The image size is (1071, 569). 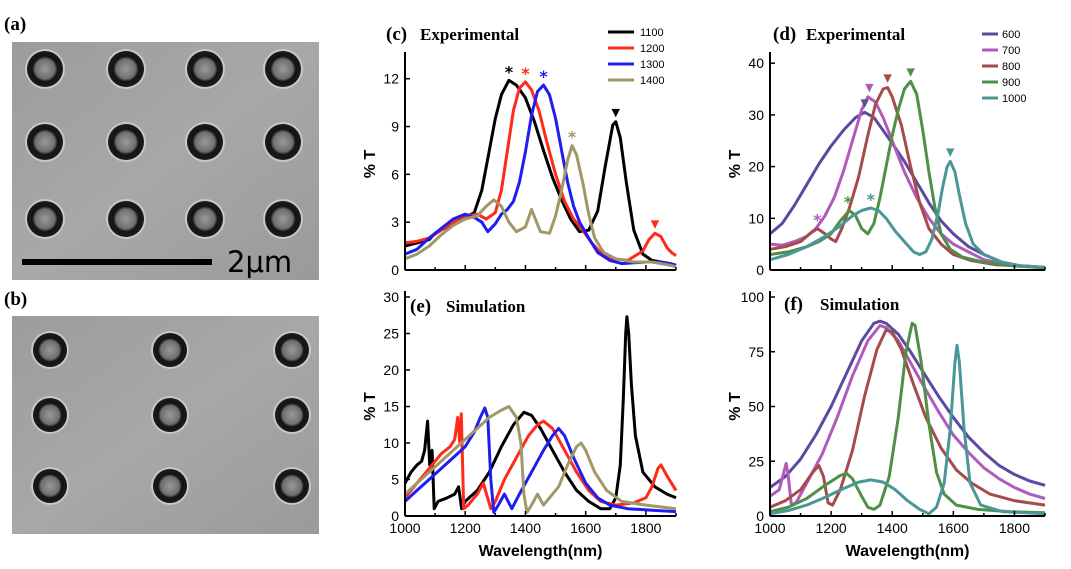 What do you see at coordinates (756, 218) in the screenshot?
I see `y-tick-label: 10` at bounding box center [756, 218].